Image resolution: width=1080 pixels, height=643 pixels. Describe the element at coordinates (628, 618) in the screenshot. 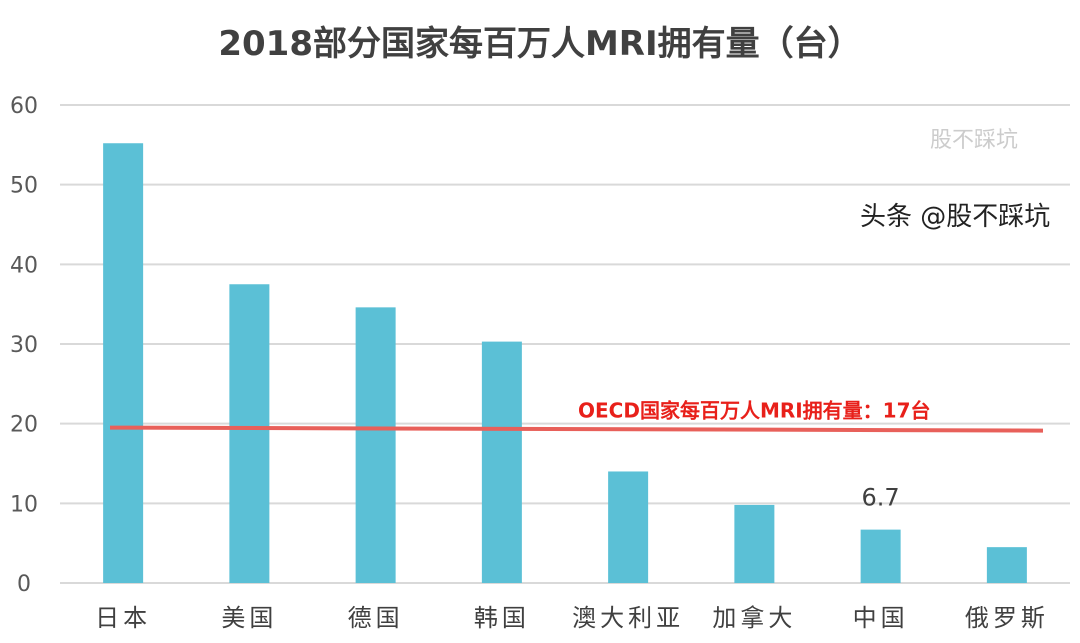

I see `x-tick-label: 澳大利亚` at that location.